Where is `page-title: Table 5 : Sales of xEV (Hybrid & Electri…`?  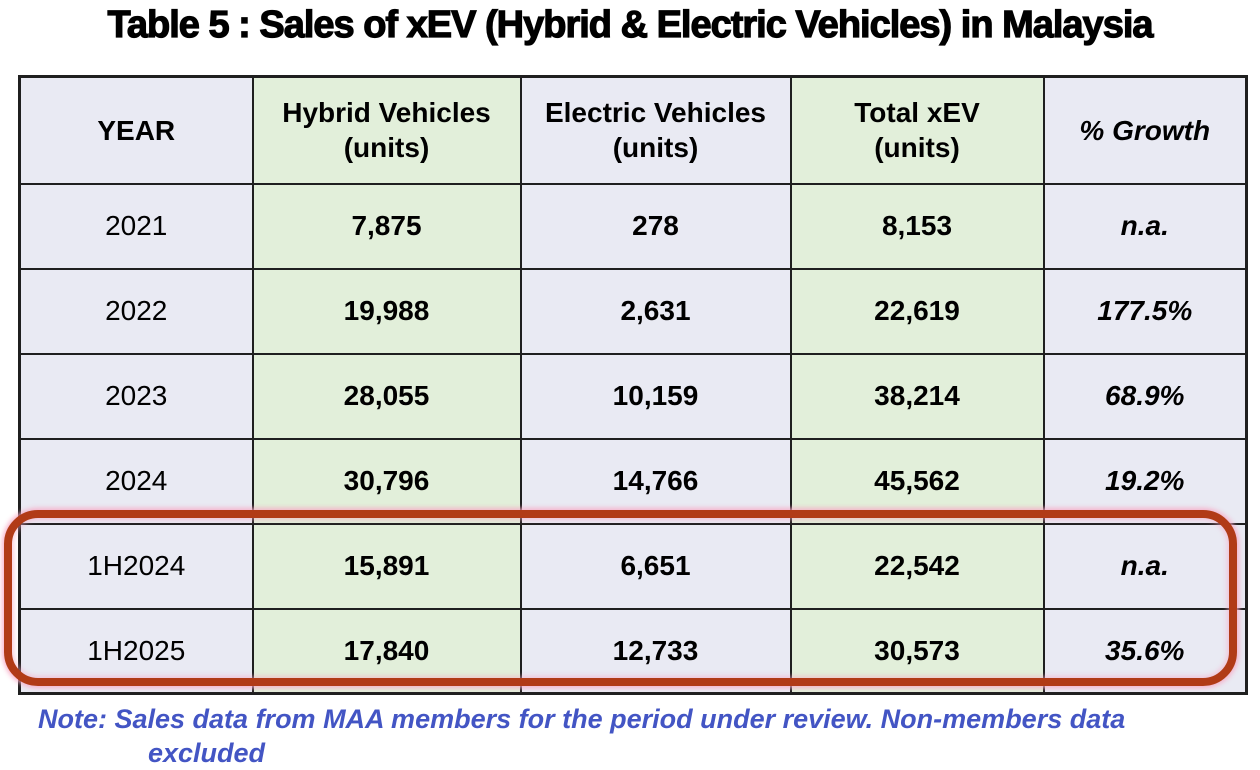
page-title: Table 5 : Sales of xEV (Hybrid & Electri… is located at coordinates (630, 24).